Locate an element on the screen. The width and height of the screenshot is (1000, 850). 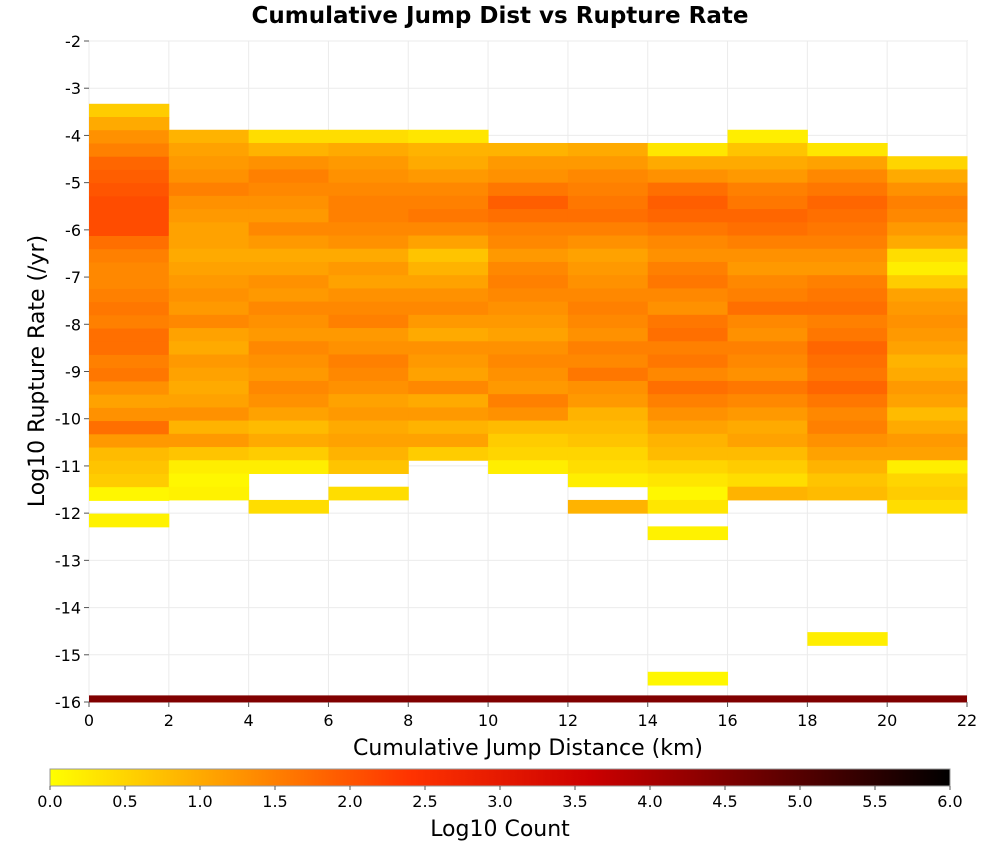
colorbar is located at coordinates (500, 777).